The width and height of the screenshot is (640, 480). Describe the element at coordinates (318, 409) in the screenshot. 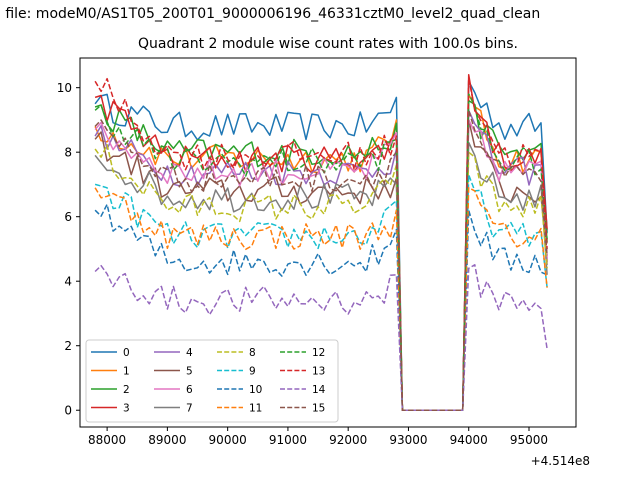

I see `legend-label-15: 15` at that location.